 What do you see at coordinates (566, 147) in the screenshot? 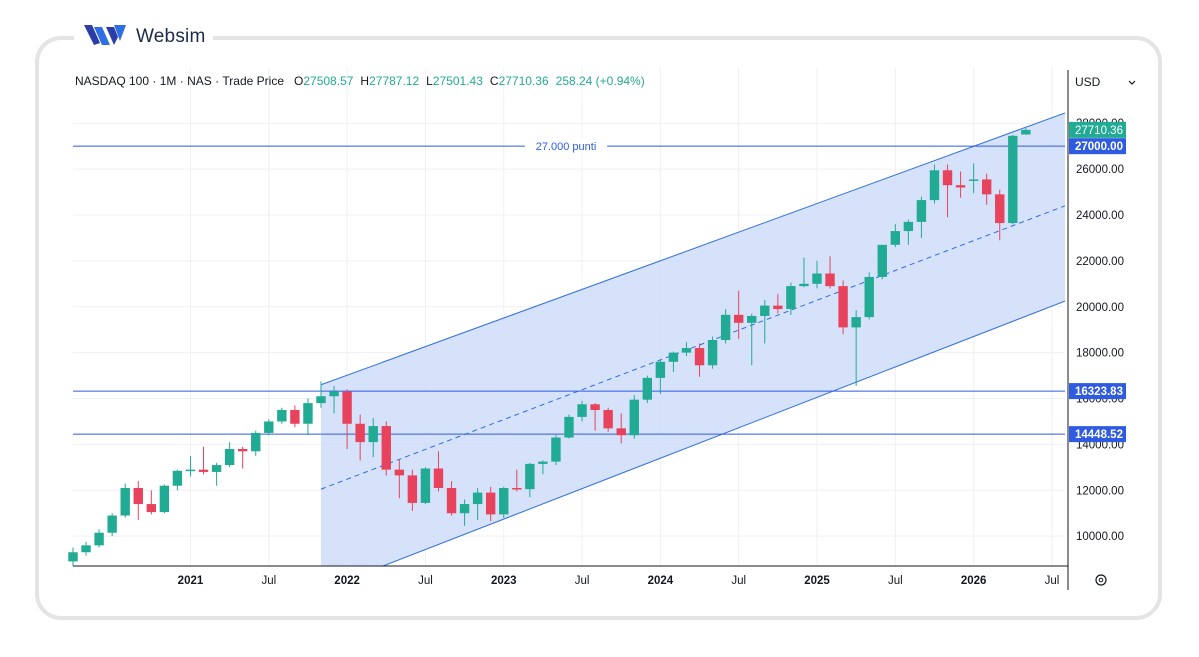
I see `level-annotation: 27.000 punti` at bounding box center [566, 147].